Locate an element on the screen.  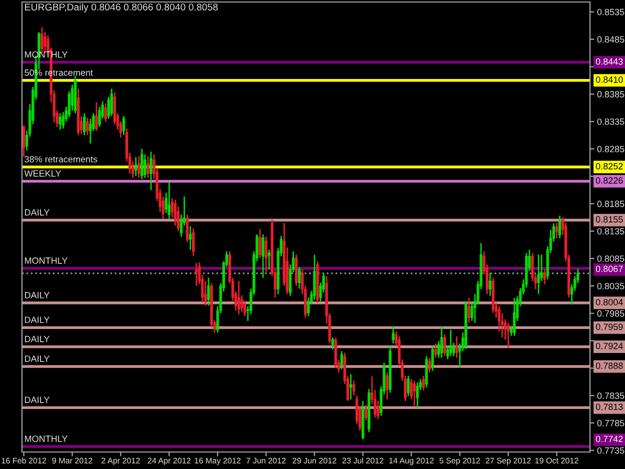
y-tick-label: 0.8385 is located at coordinates (610, 94).